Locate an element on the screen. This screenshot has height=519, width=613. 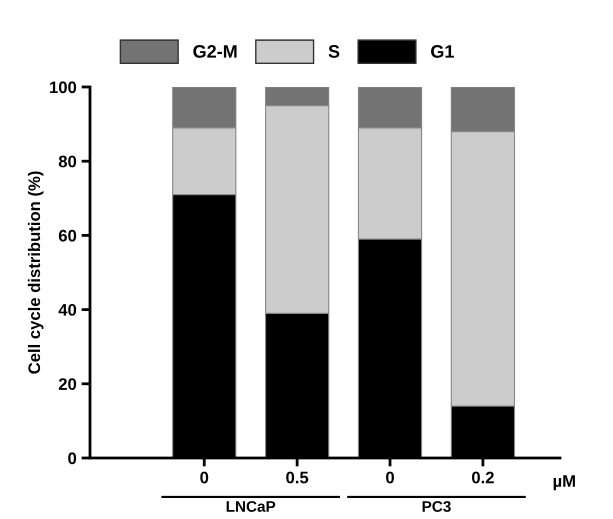
y-tick-label: 20 is located at coordinates (67, 384).